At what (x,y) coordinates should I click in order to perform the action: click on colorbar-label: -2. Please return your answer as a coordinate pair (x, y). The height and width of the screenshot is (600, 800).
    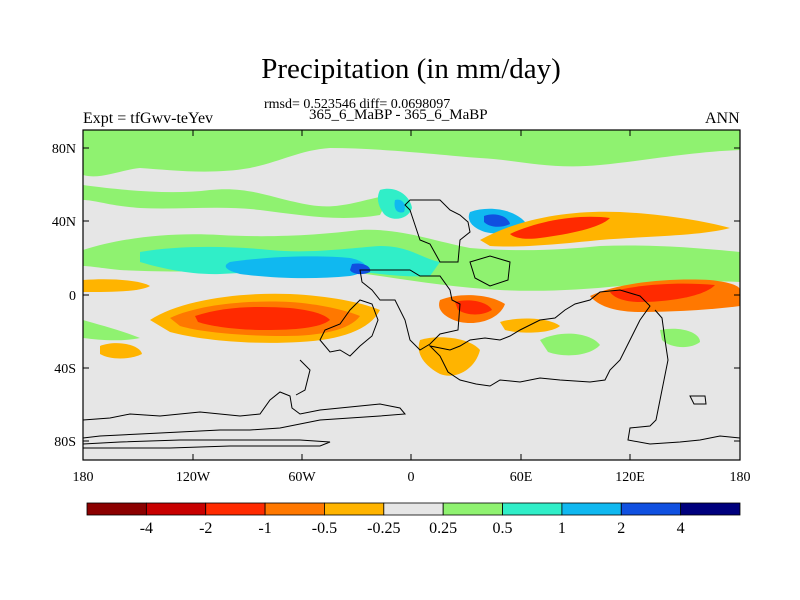
    Looking at the image, I should click on (205, 528).